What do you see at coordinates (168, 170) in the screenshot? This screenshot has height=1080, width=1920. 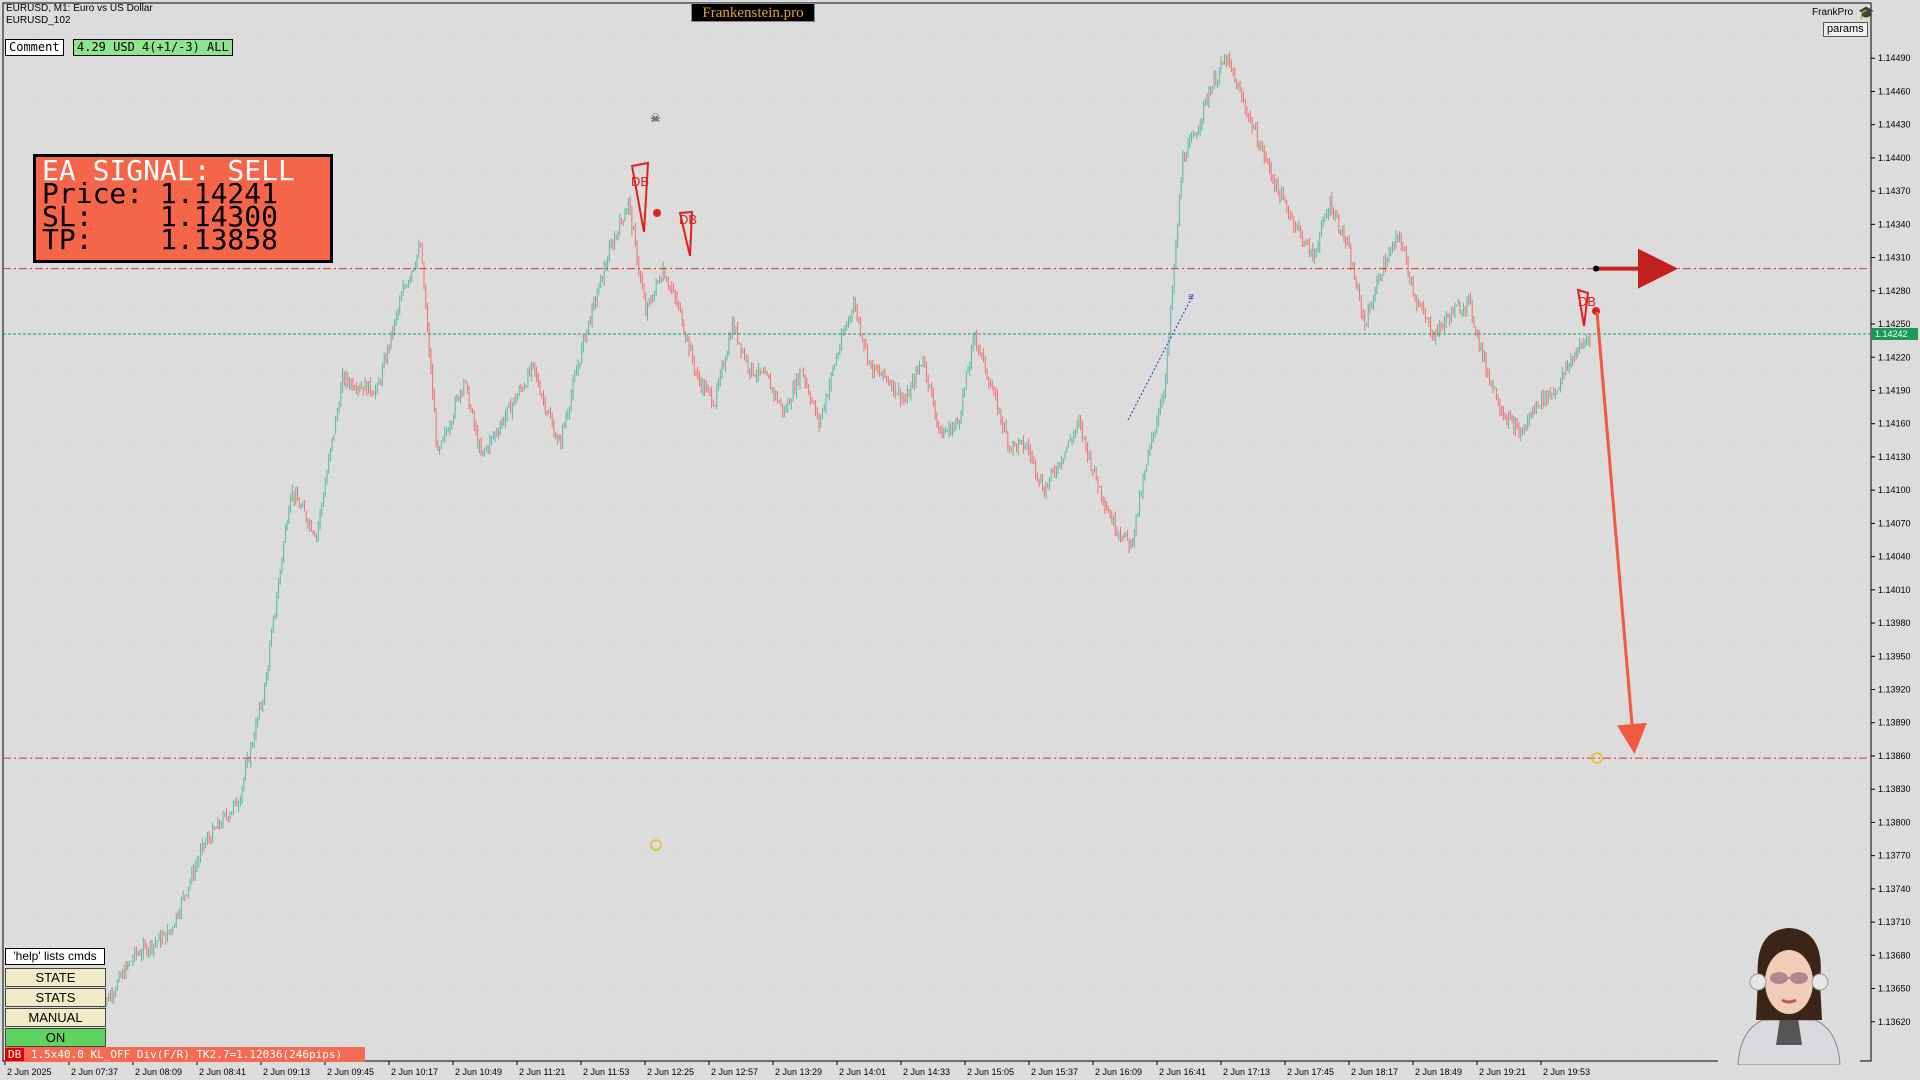 I see `signal-title: EA SIGNAL: SELL` at bounding box center [168, 170].